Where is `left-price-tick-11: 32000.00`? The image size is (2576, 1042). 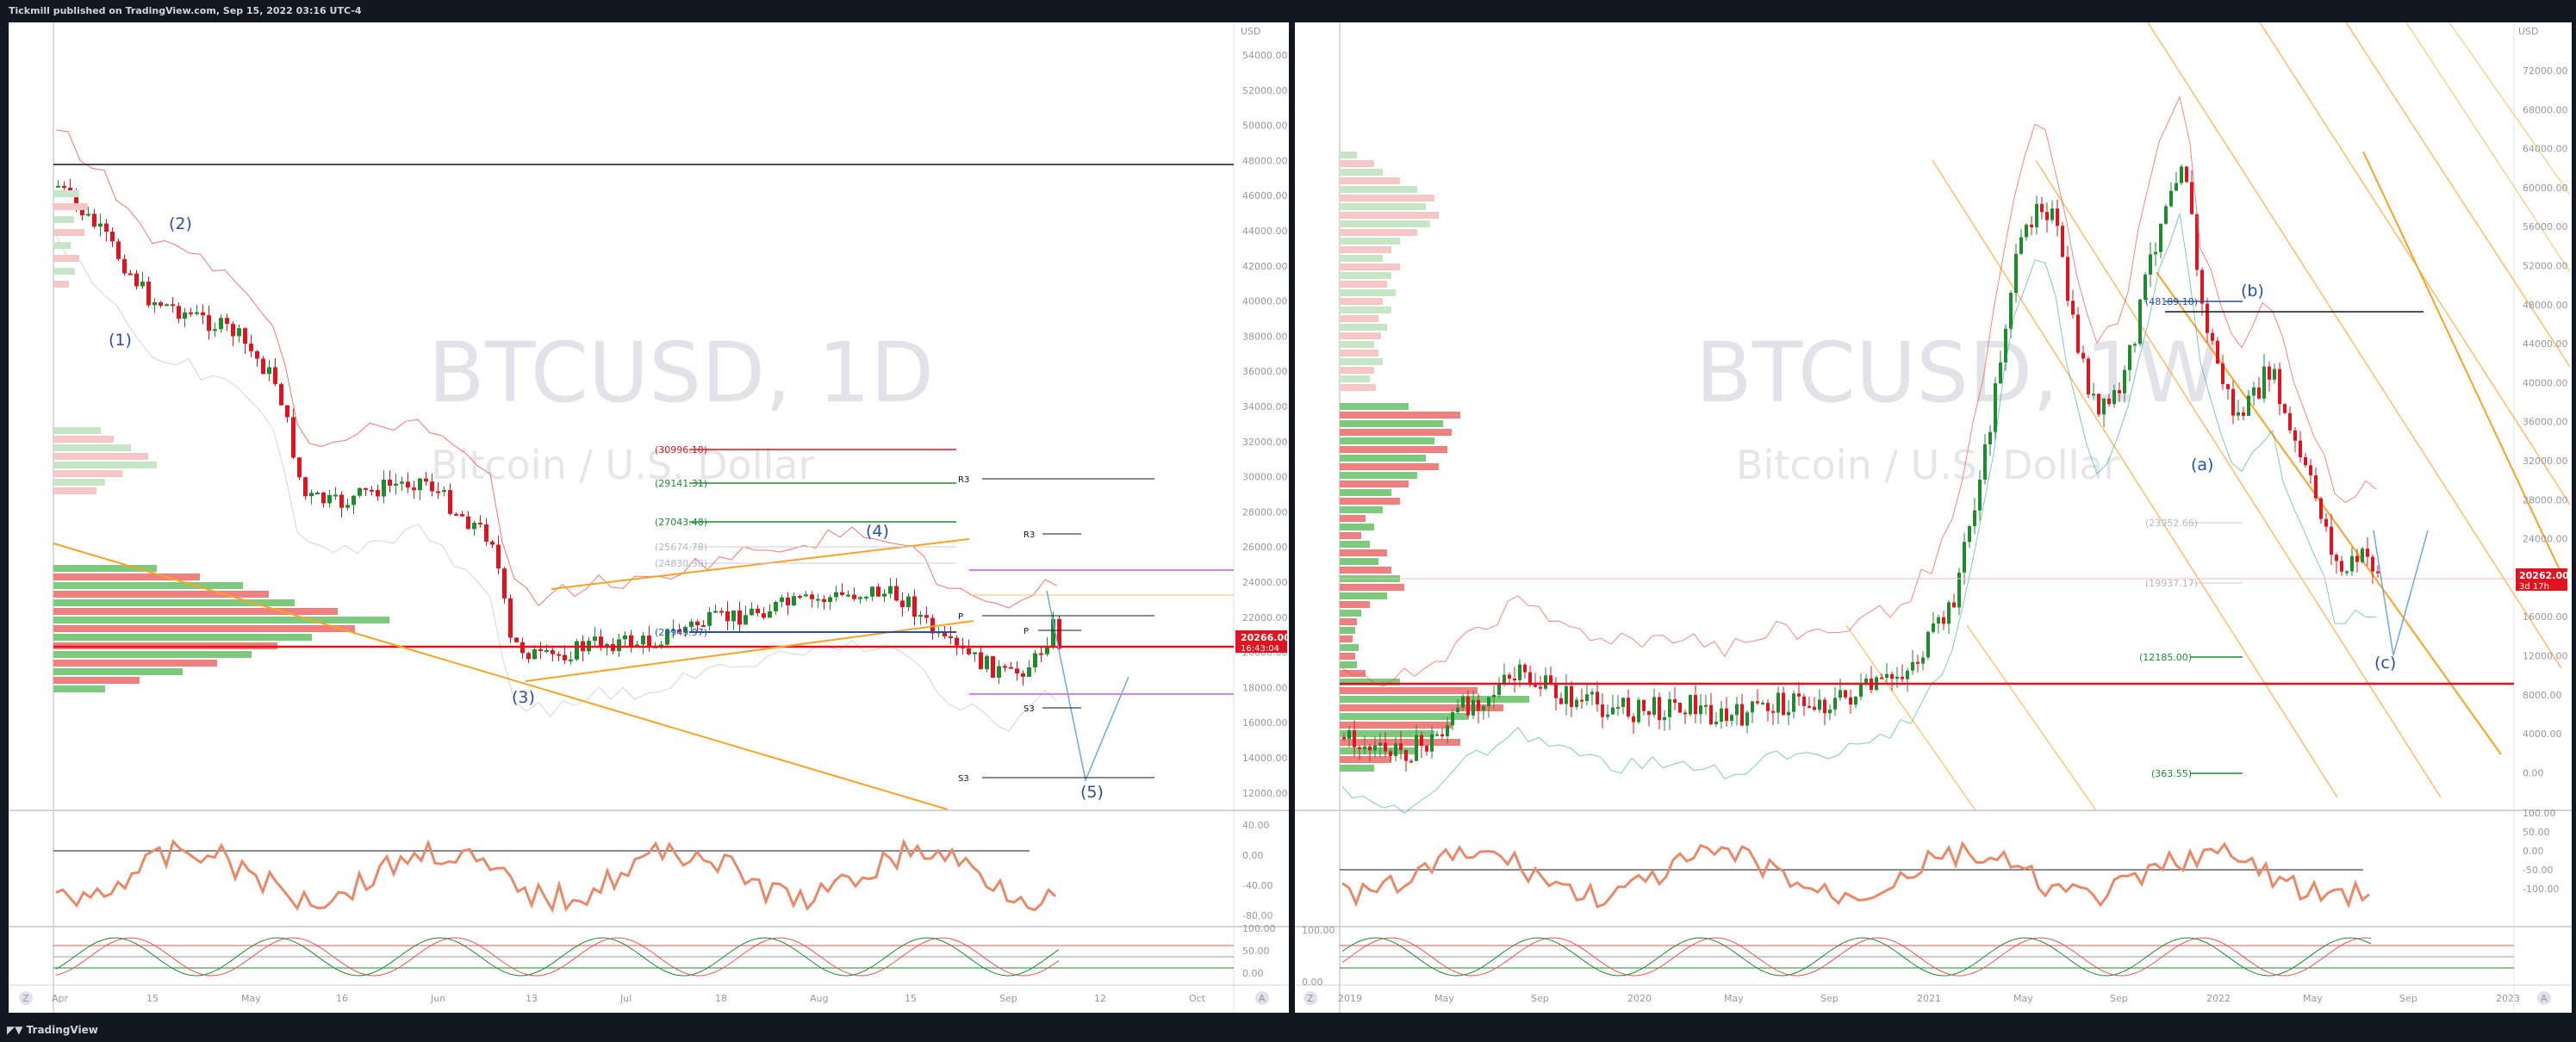
left-price-tick-11: 32000.00 is located at coordinates (1265, 442).